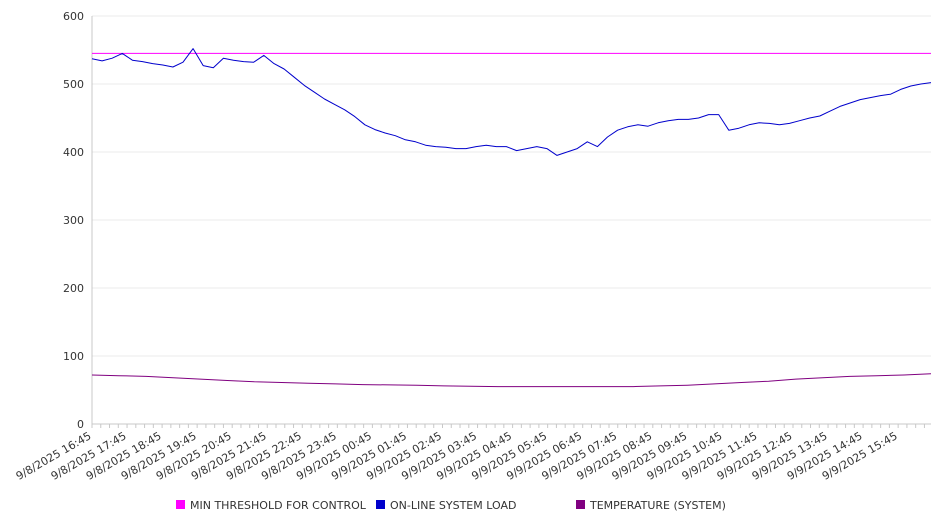 The image size is (946, 526). I want to click on legend-swatch-min-threshold-for-control, so click(180, 504).